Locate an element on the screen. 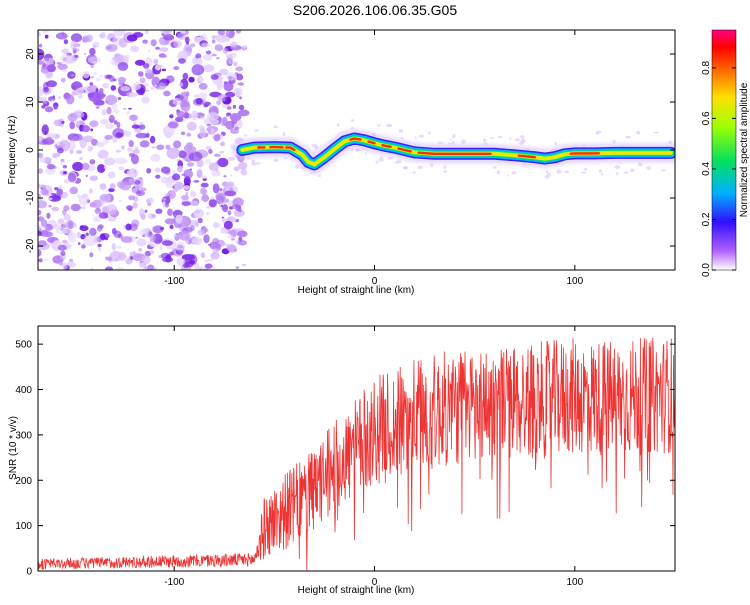  x-tick-label: 100 is located at coordinates (574, 582).